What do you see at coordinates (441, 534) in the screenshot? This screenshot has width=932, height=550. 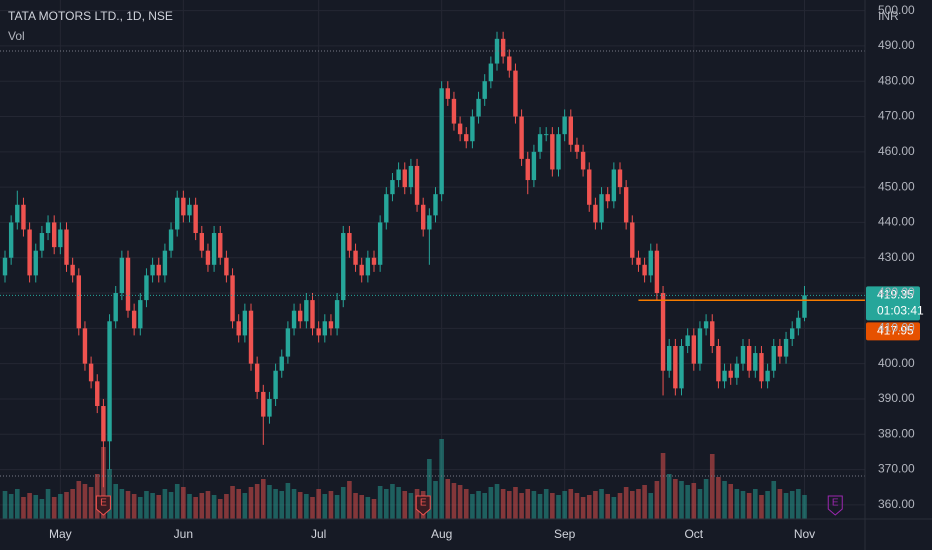 I see `x-tick-label: Aug` at bounding box center [441, 534].